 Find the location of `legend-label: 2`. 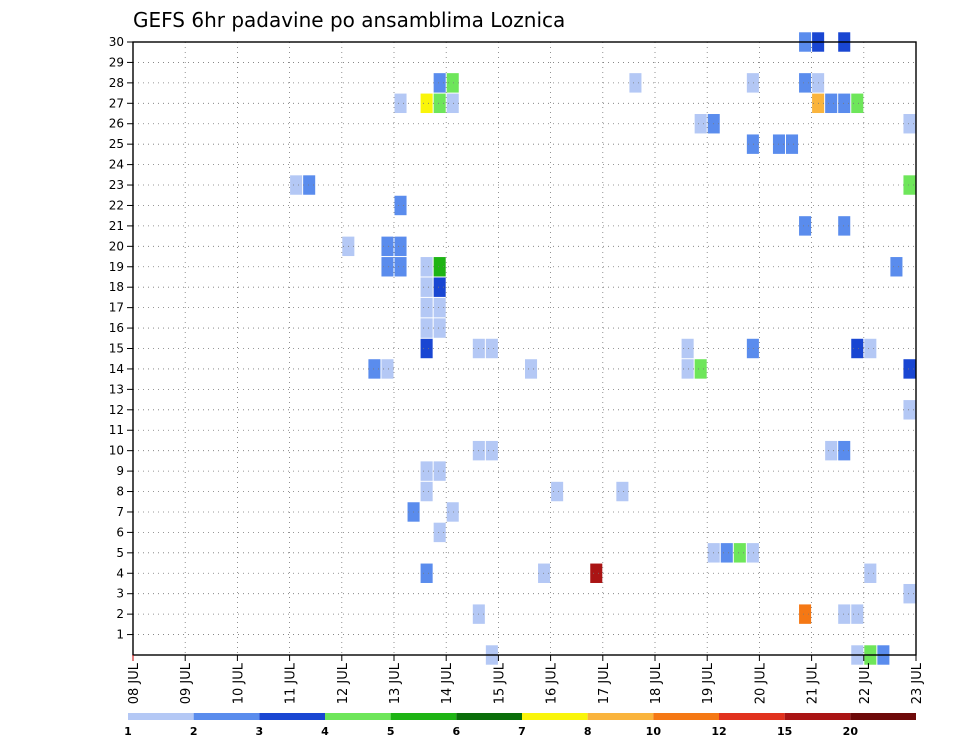

legend-label: 2 is located at coordinates (194, 731).